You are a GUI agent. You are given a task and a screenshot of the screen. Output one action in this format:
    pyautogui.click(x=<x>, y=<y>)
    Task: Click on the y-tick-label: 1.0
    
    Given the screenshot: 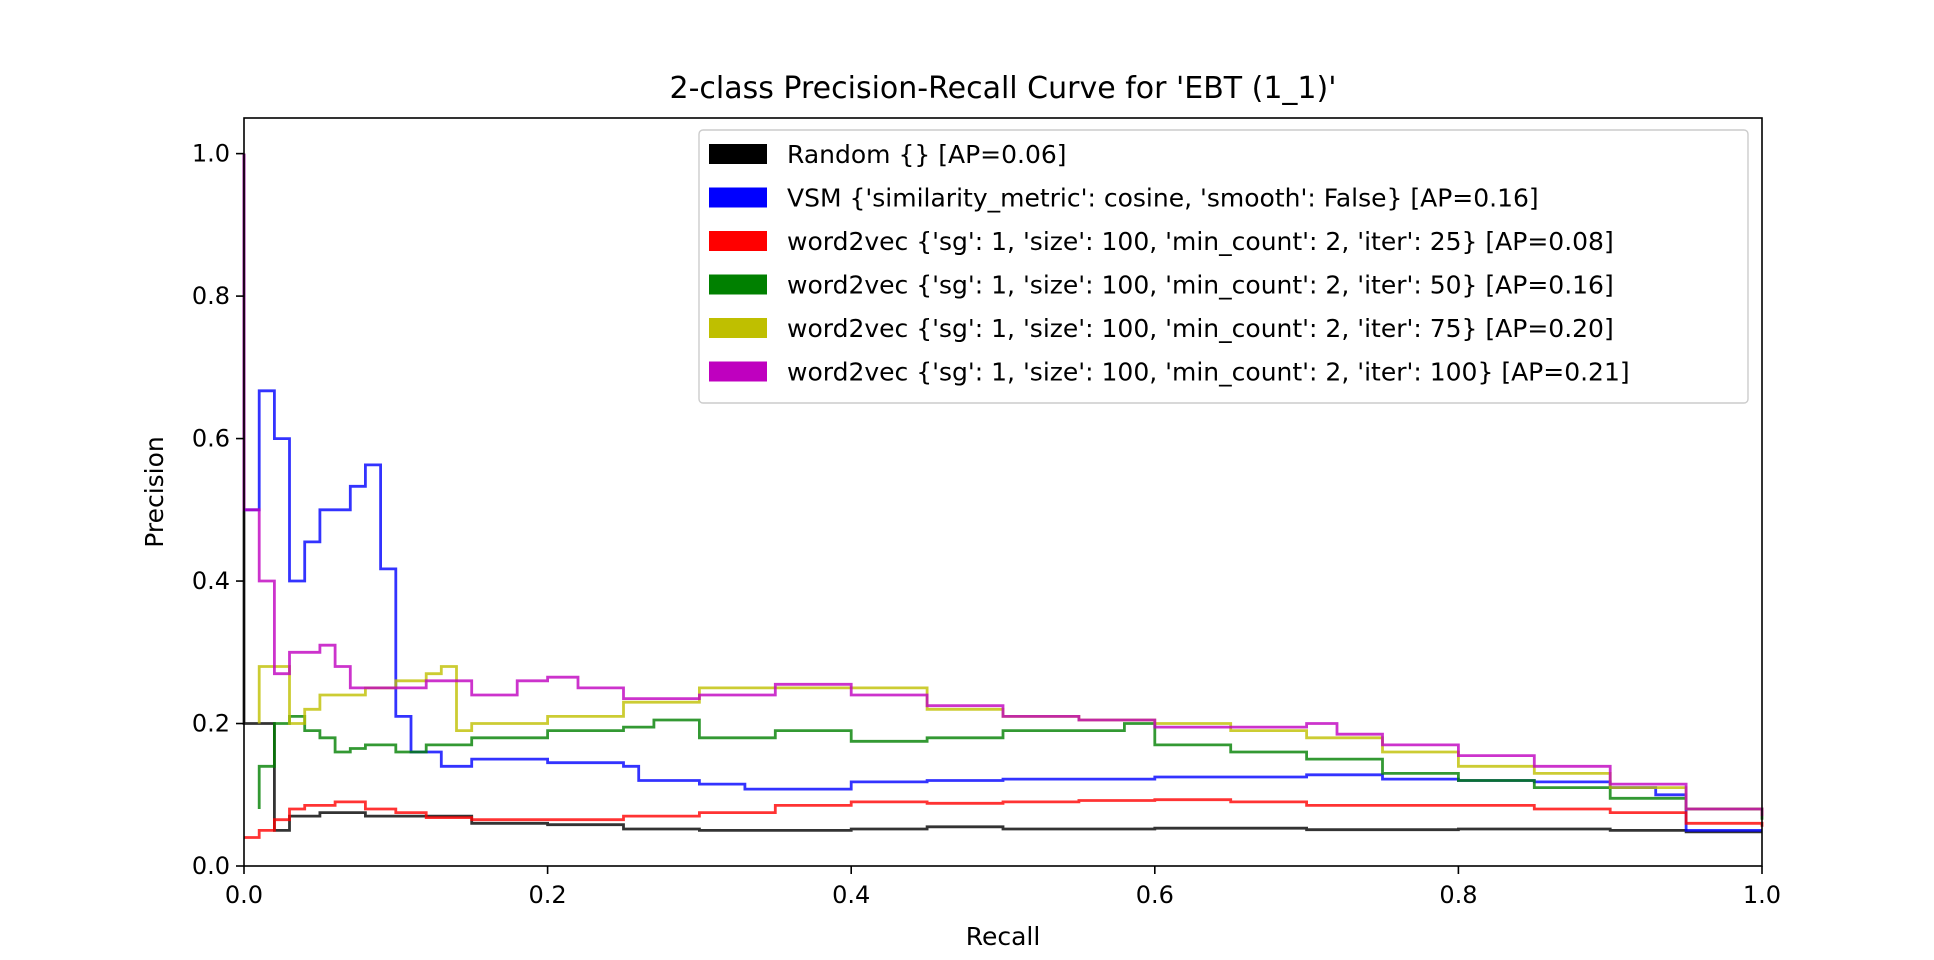 What is the action you would take?
    pyautogui.click(x=211, y=154)
    